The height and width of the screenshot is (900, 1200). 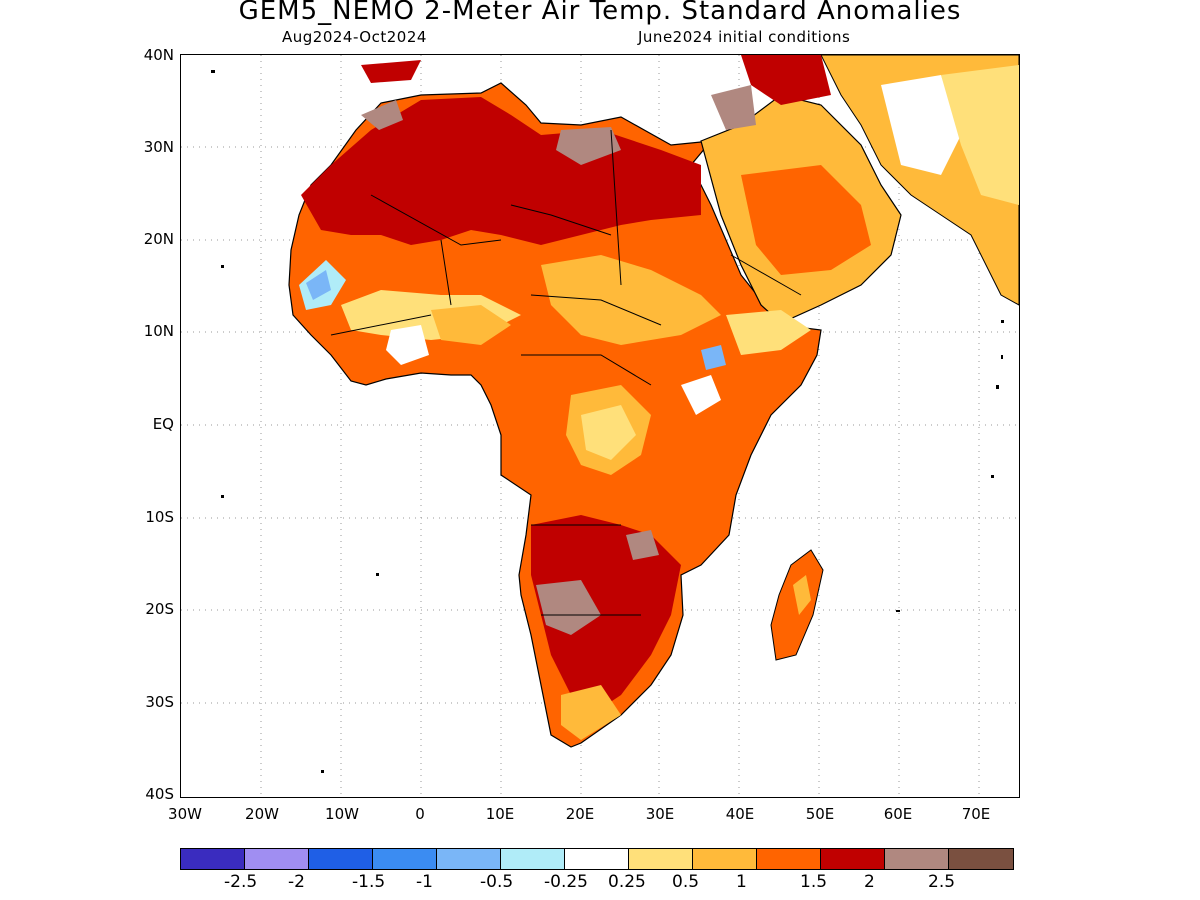 What do you see at coordinates (159, 794) in the screenshot?
I see `lat-label: 40S` at bounding box center [159, 794].